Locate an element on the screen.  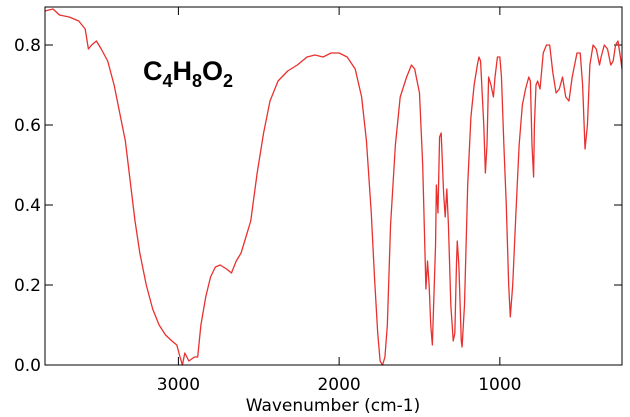
y-tick-label: 0.8 is located at coordinates (27, 46).